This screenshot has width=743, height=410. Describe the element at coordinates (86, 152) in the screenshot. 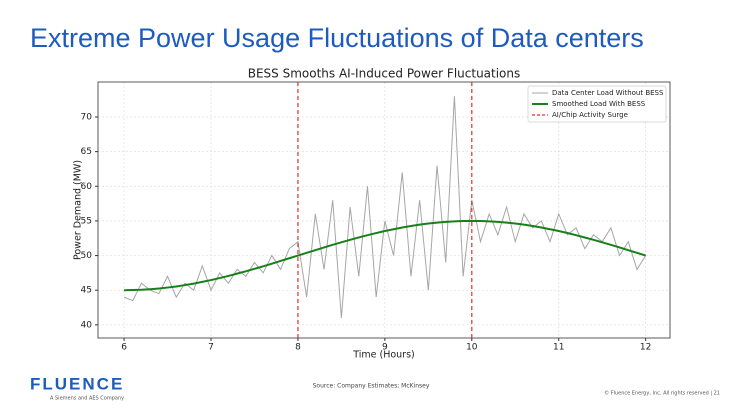

I see `y-tick-label: 65` at that location.